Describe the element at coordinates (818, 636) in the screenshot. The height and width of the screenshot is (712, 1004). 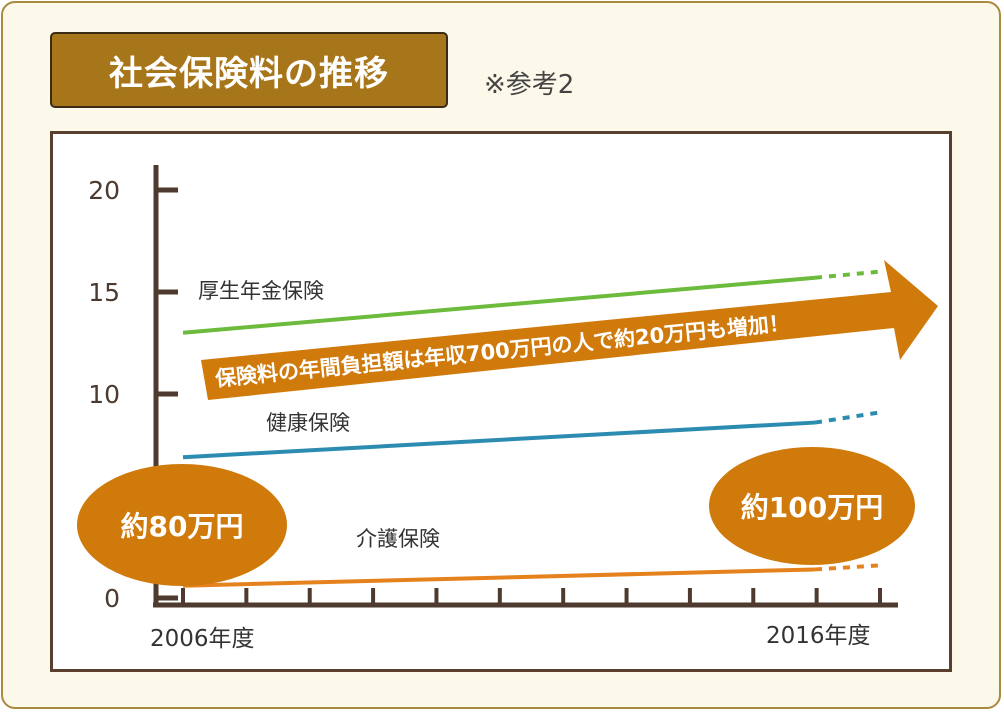
I see `x-label-end: 2016年度` at that location.